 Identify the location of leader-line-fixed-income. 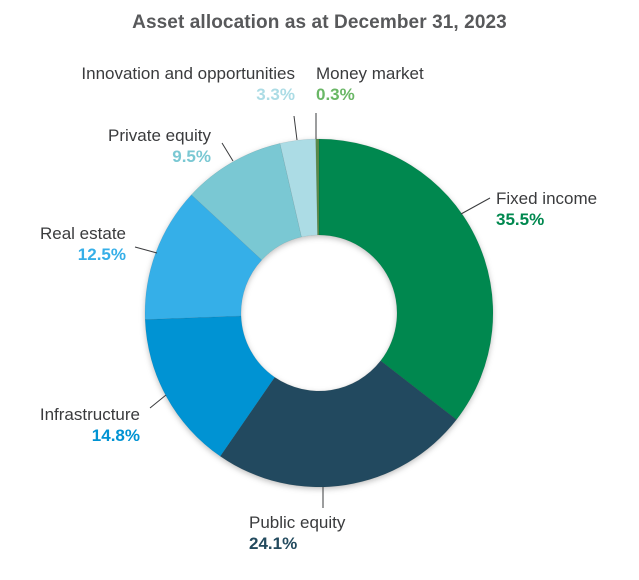
(475, 206).